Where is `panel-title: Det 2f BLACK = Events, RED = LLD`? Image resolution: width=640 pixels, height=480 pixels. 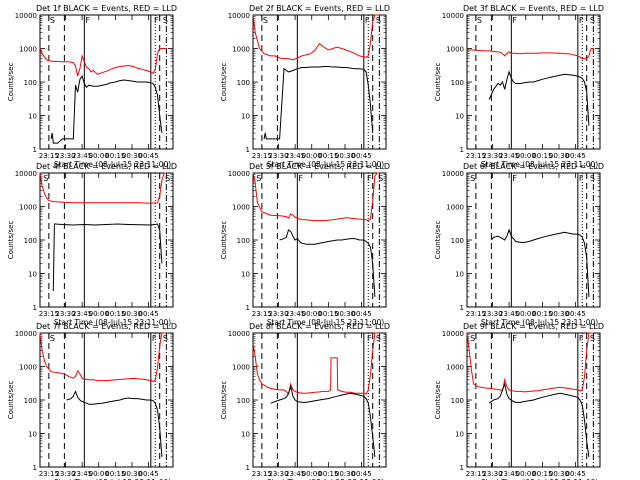 panel-title: Det 2f BLACK = Events, RED = LLD is located at coordinates (319, 8).